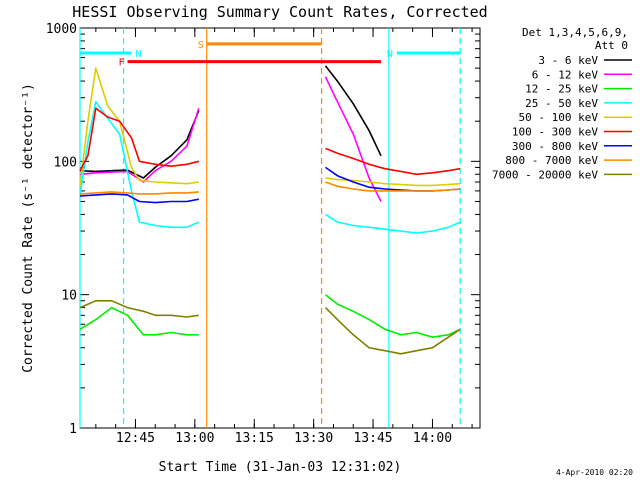  What do you see at coordinates (565, 74) in the screenshot?
I see `legend-item-label: 6 - 12 keV` at bounding box center [565, 74].